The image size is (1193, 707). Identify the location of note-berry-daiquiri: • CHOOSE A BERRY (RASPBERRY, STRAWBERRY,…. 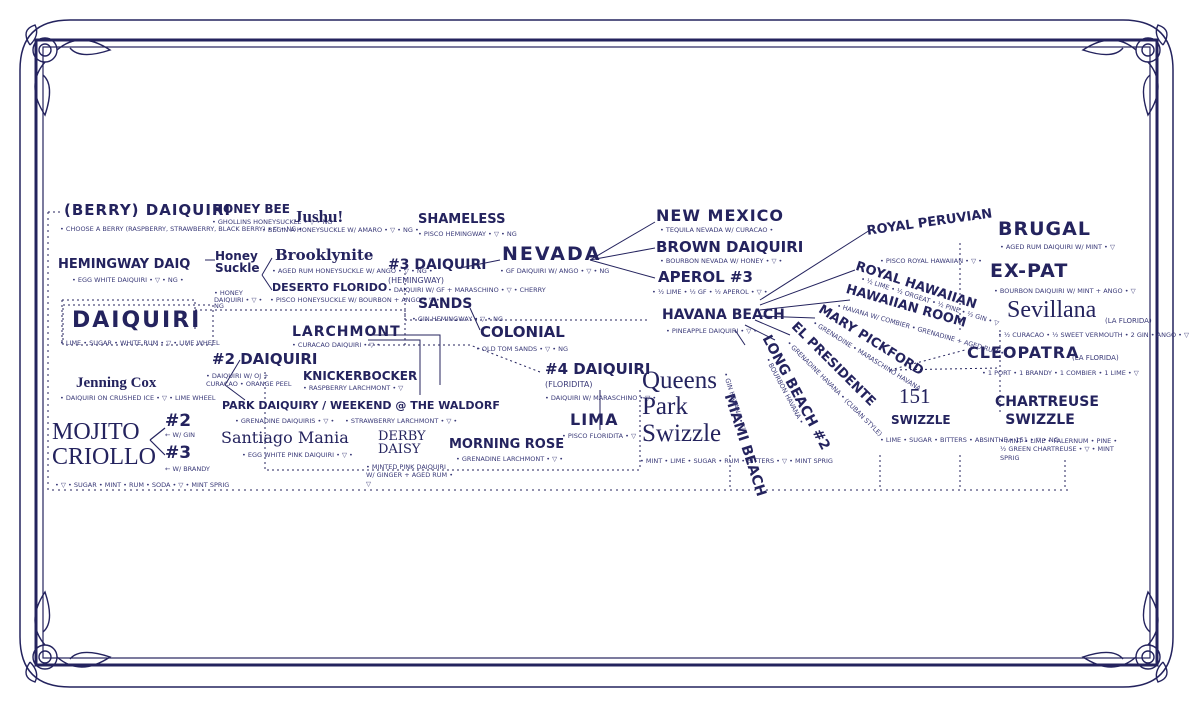
(181, 229).